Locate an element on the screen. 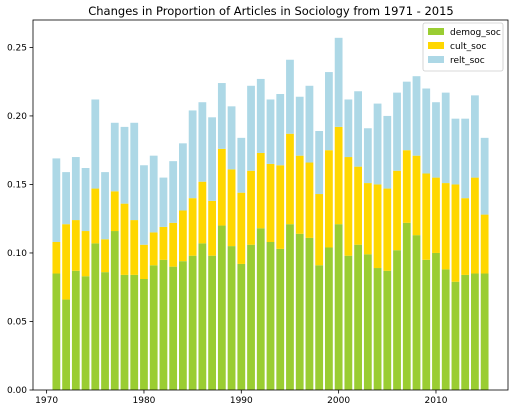 The height and width of the screenshot is (411, 512). y-tick-label: 0.25 is located at coordinates (17, 48).